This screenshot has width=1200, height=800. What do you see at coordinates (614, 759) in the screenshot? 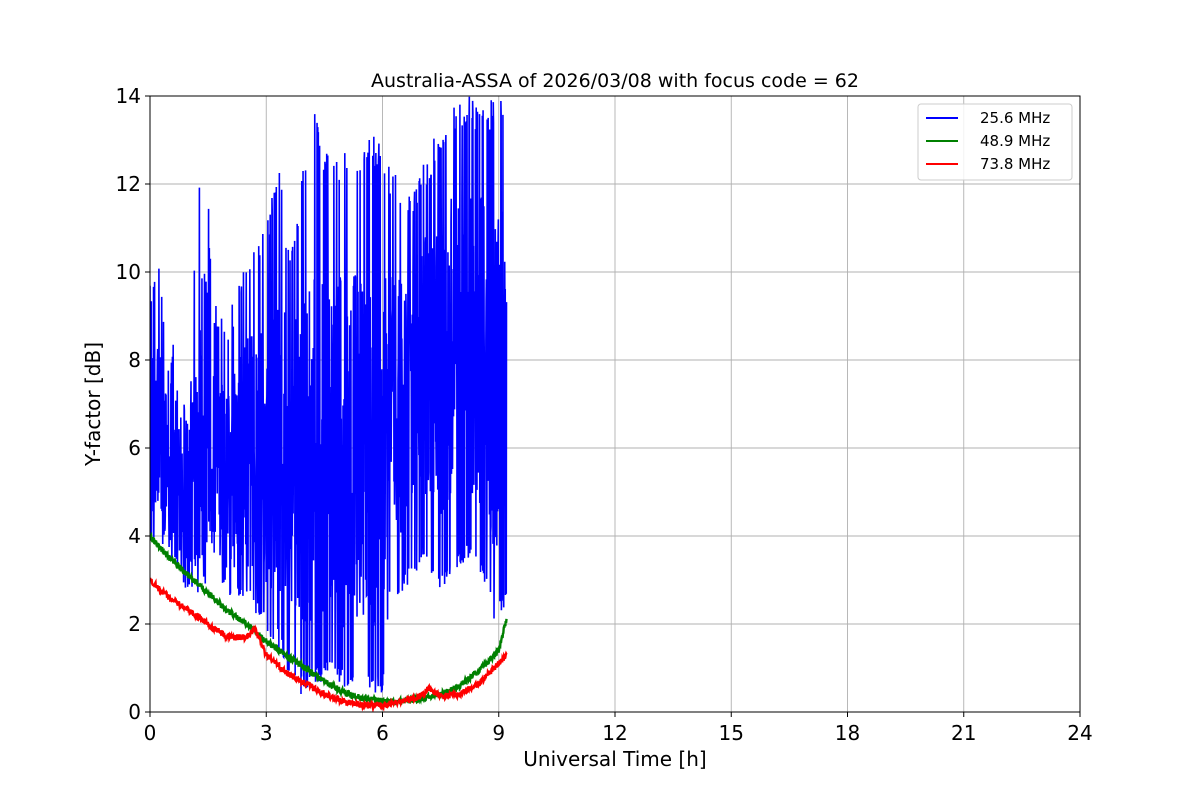
I see `x-axis-label: Universal Time [h]` at bounding box center [614, 759].